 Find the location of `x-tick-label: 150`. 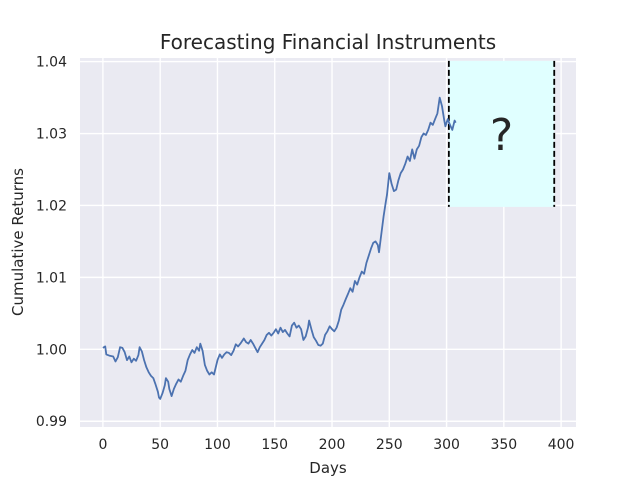

x-tick-label: 150 is located at coordinates (274, 445).